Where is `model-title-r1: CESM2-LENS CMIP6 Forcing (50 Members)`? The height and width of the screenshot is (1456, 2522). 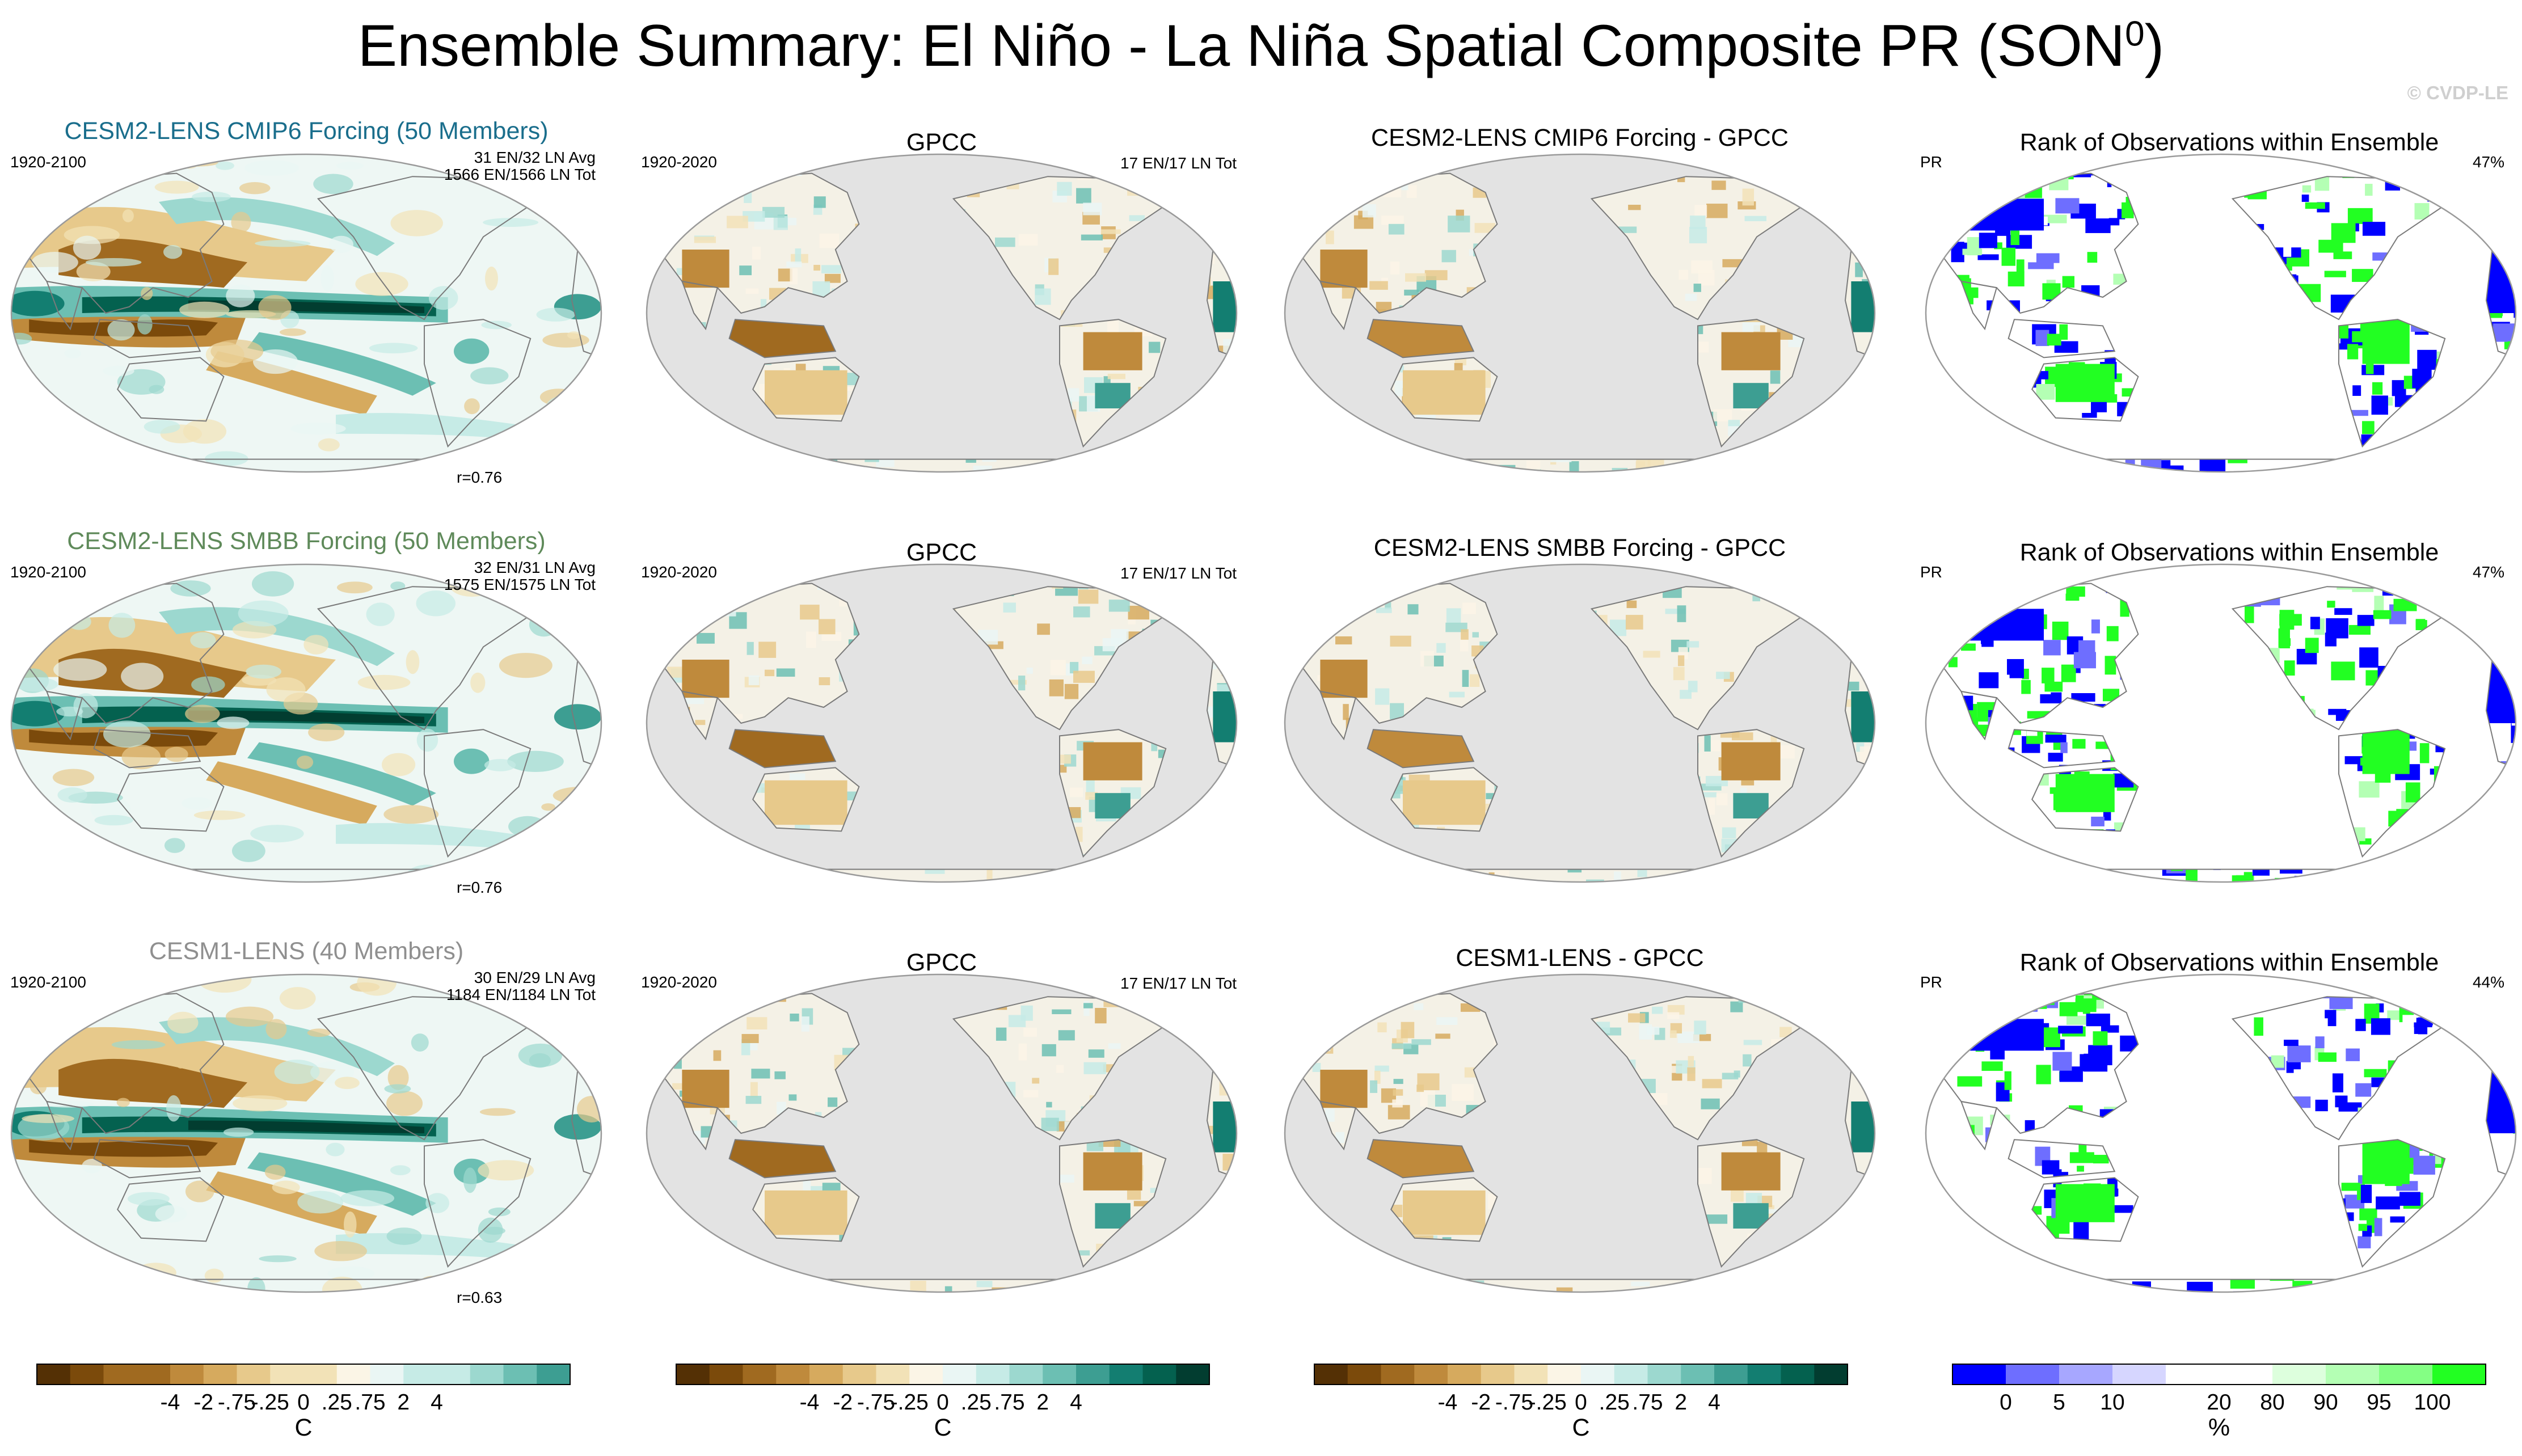 model-title-r1: CESM2-LENS CMIP6 Forcing (50 Members) is located at coordinates (306, 131).